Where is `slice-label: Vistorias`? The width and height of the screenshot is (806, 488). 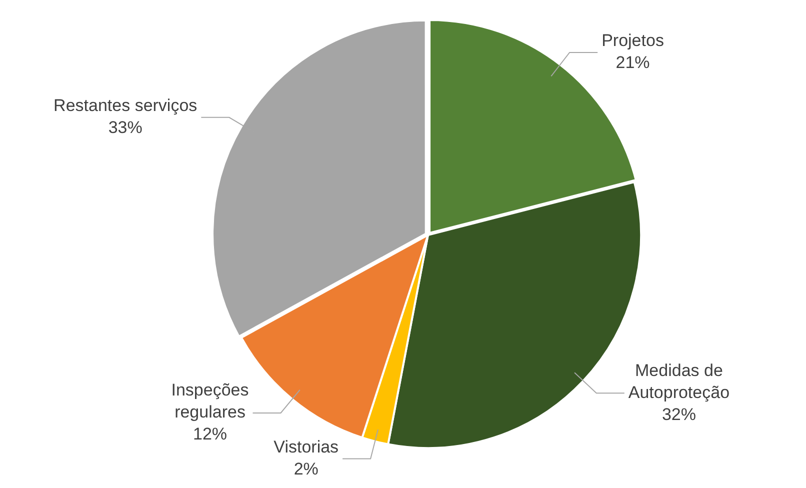 slice-label: Vistorias is located at coordinates (306, 446).